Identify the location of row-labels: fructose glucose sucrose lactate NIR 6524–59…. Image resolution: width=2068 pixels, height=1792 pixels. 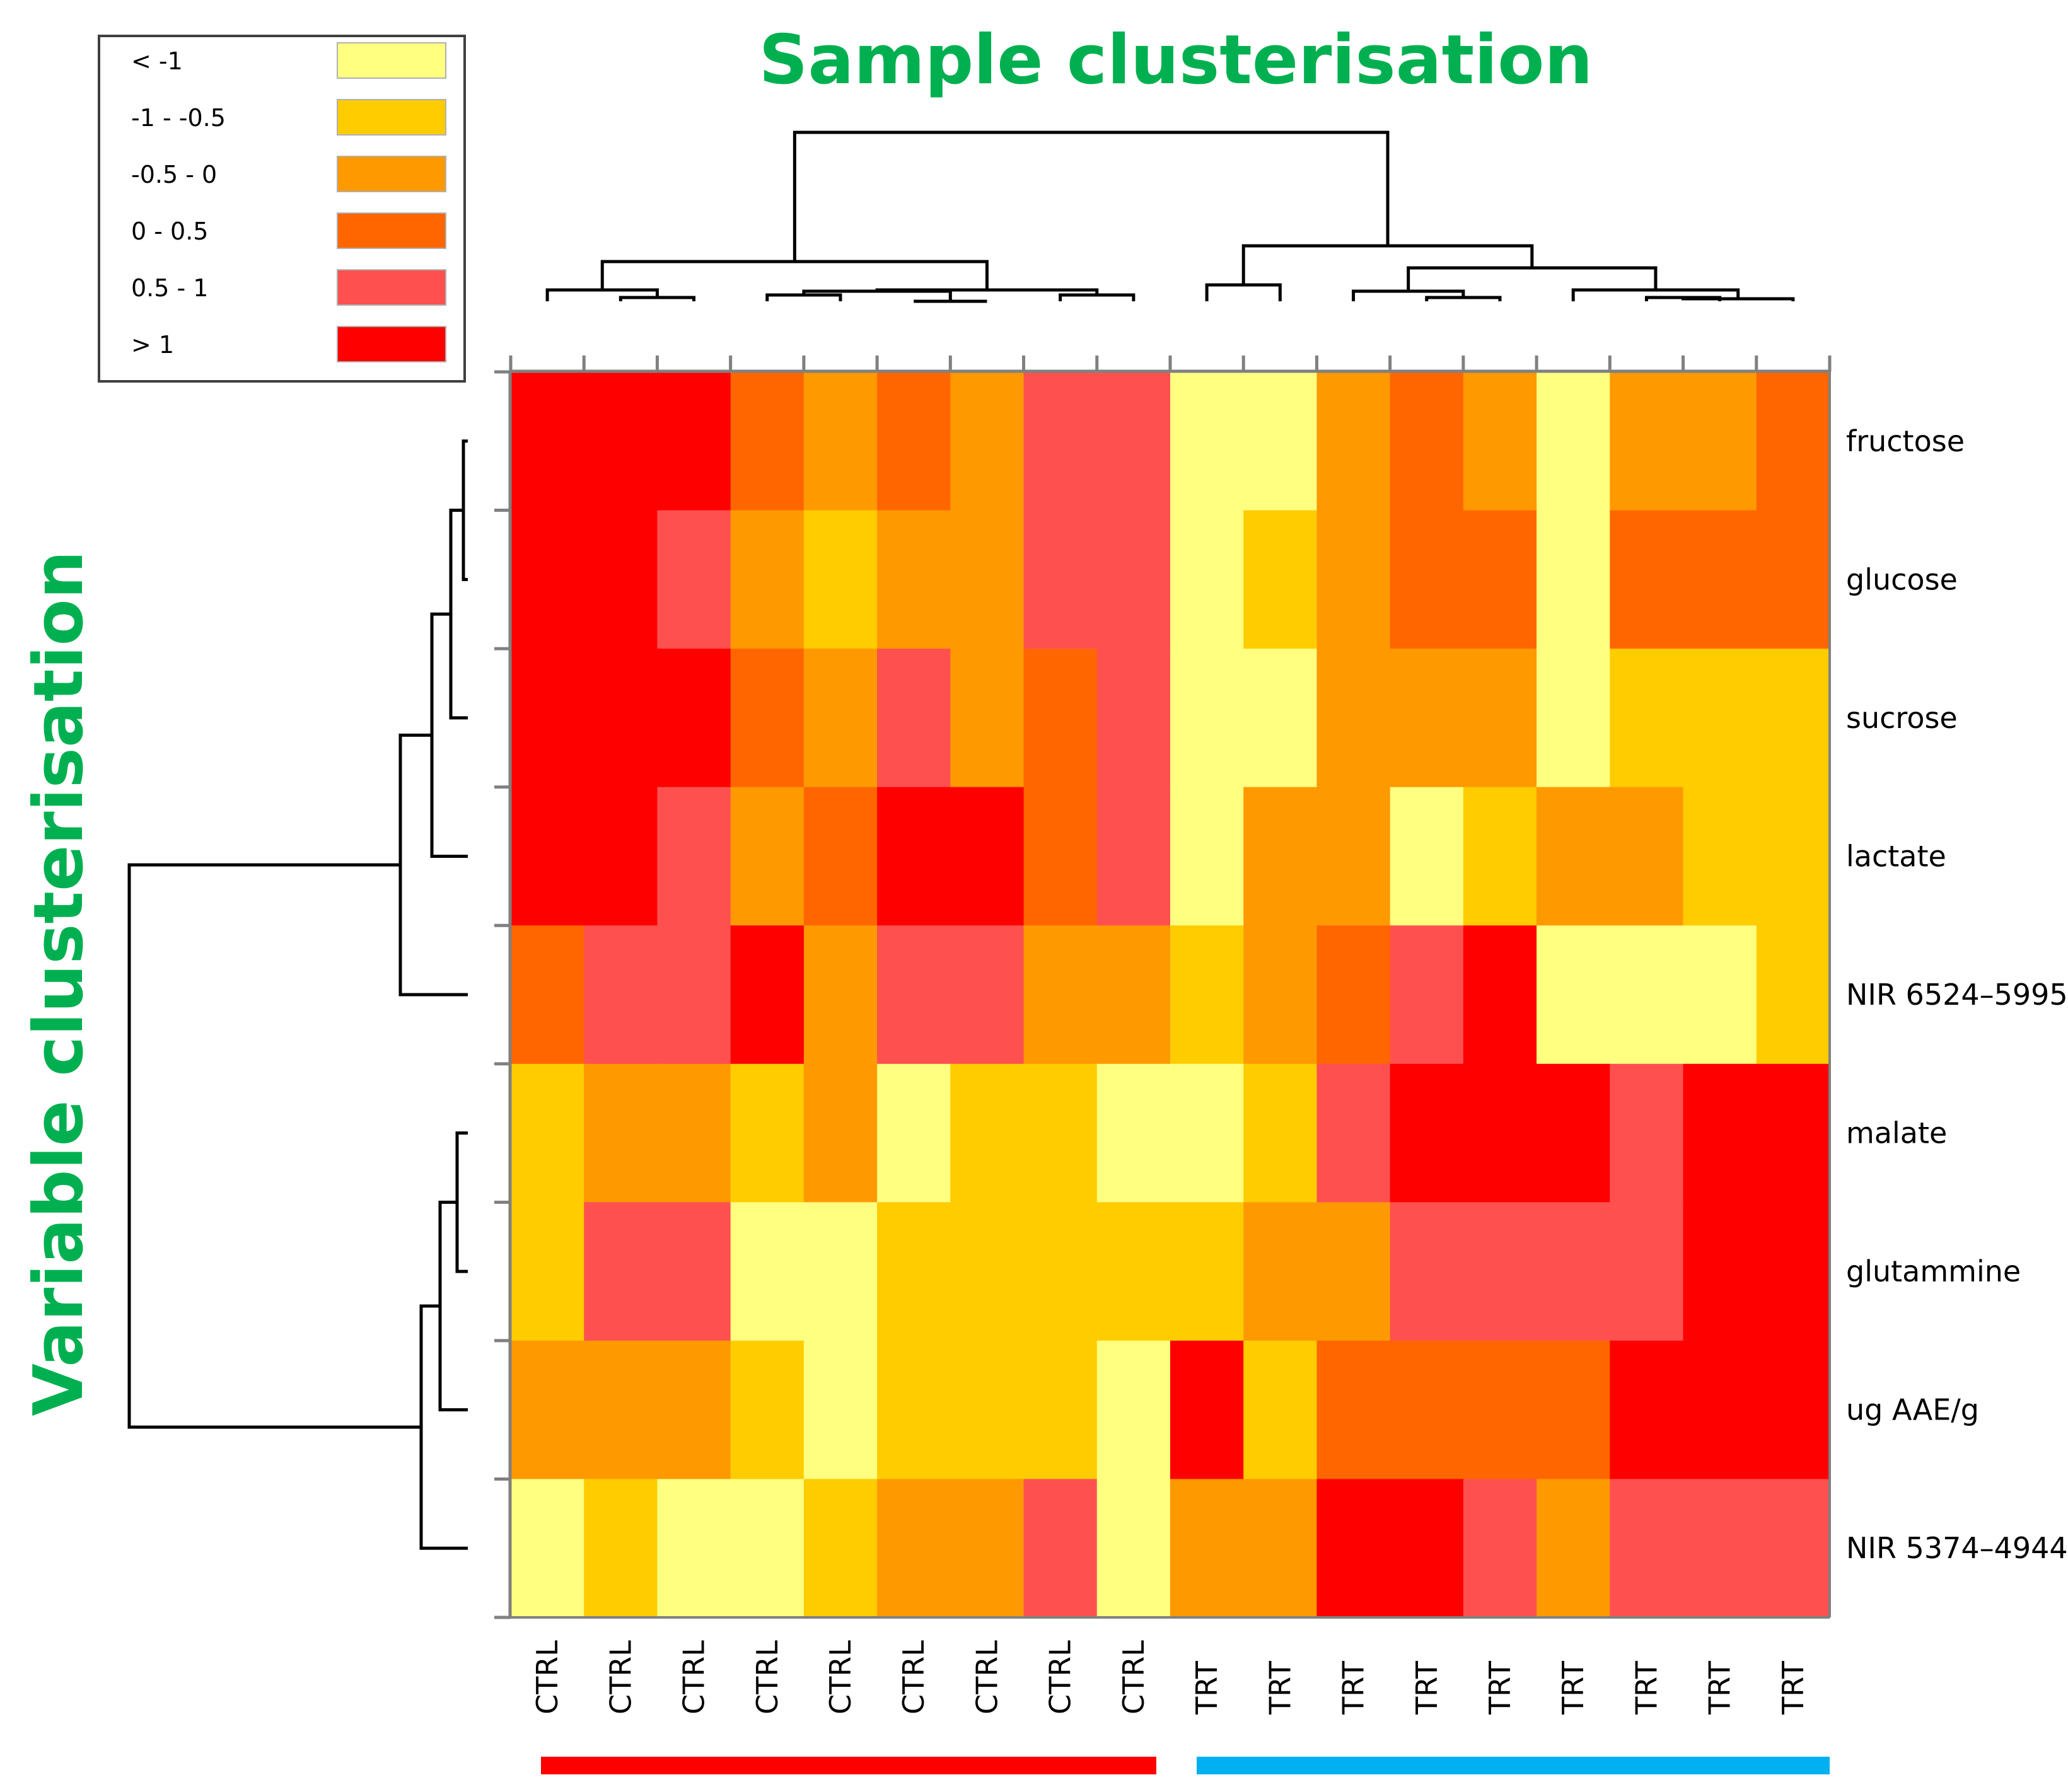
(1957, 995).